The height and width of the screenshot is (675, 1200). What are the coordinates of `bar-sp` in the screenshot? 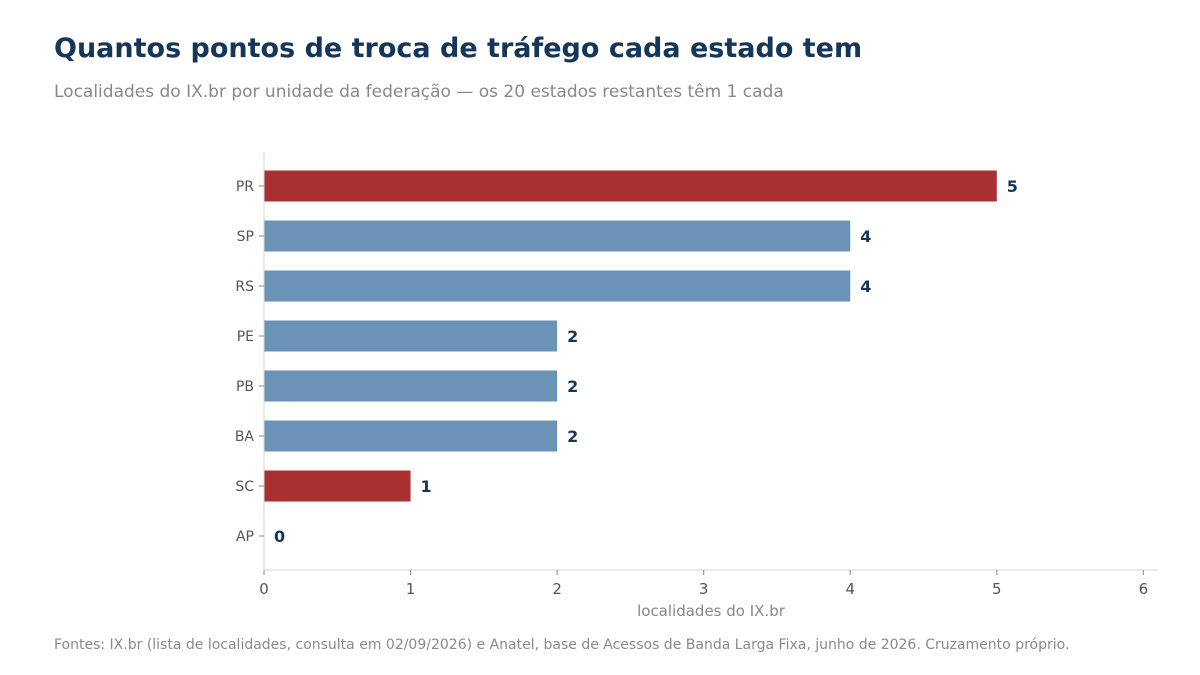 It's located at (557, 236).